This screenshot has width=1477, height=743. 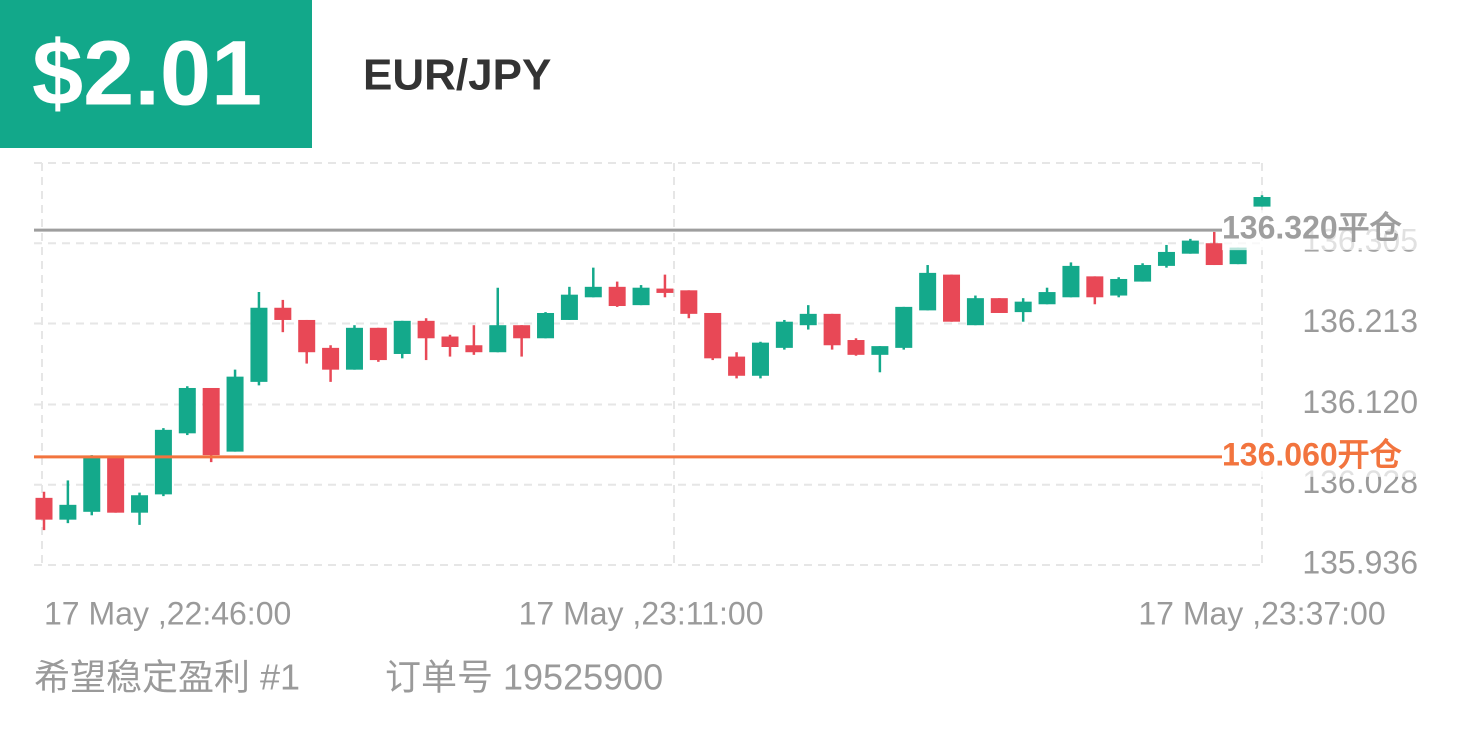 I want to click on x-tick-label: 17 May ,22:46:00, so click(x=167, y=613).